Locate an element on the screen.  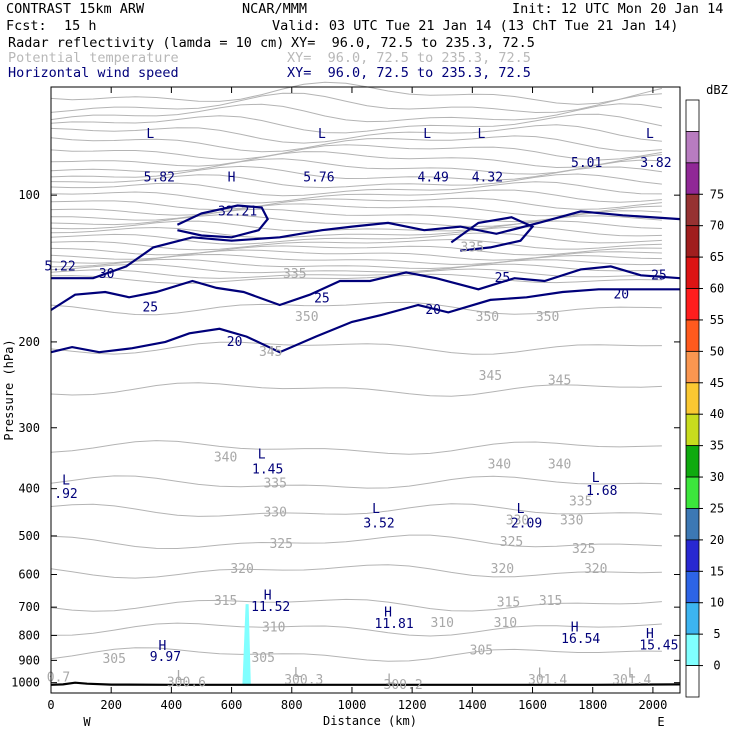
wind-label: 2.09 is located at coordinates (526, 524).